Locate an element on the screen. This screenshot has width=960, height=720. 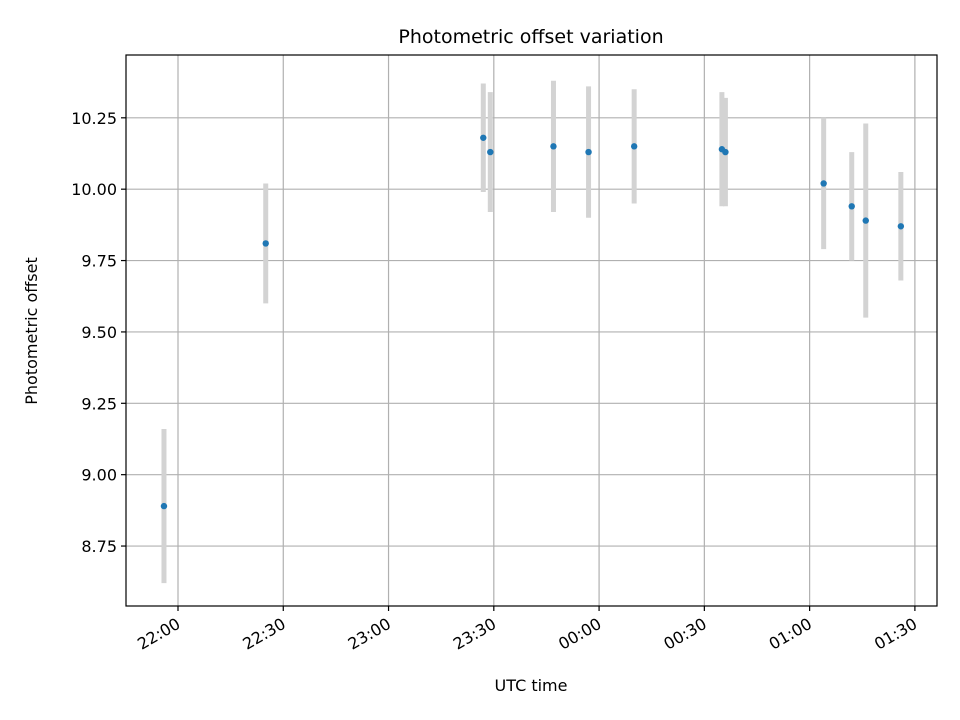
x-axis-label: UTC time is located at coordinates (531, 685).